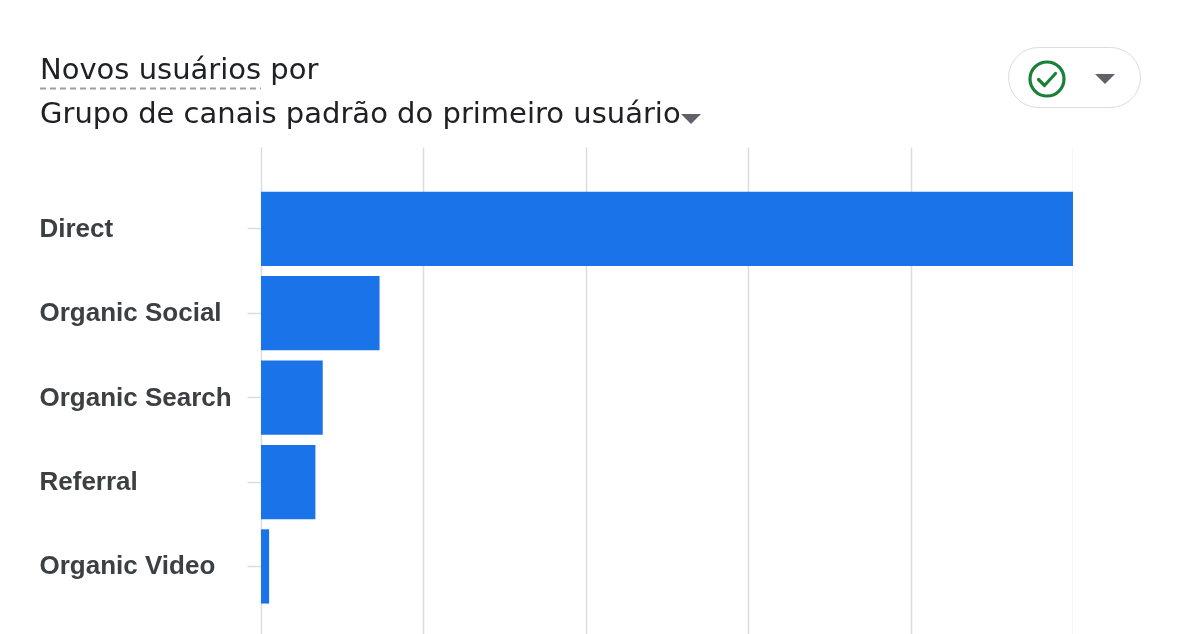 The height and width of the screenshot is (634, 1200). I want to click on y-tick-label: Organic Video, so click(127, 565).